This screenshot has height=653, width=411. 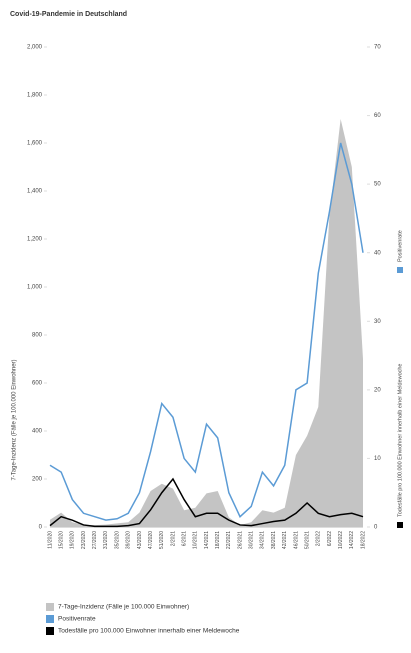 I want to click on x-tick-label: 26/2021, so click(x=240, y=540).